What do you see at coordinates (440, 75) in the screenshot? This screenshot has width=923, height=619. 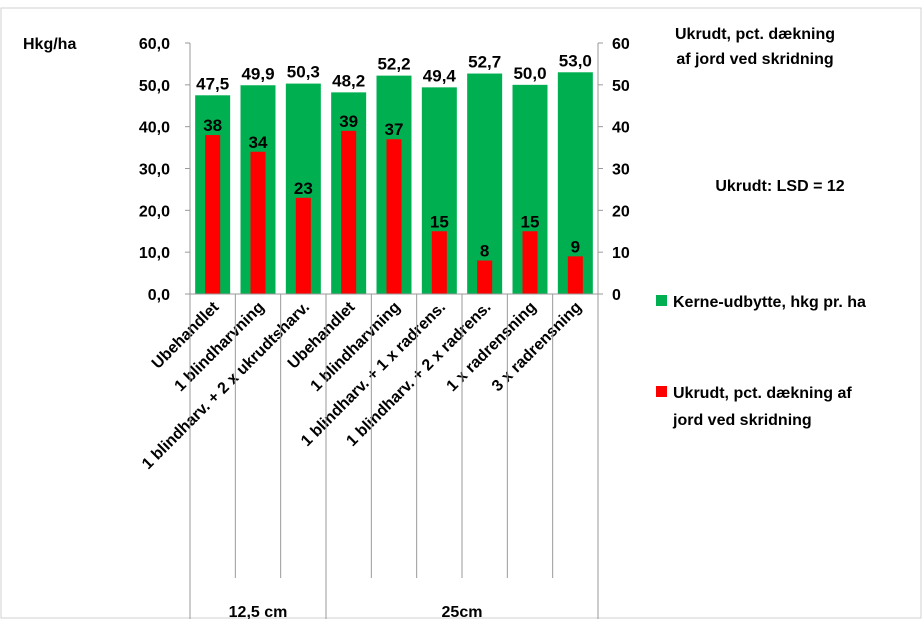 I see `yield-value-label: 49,4` at bounding box center [440, 75].